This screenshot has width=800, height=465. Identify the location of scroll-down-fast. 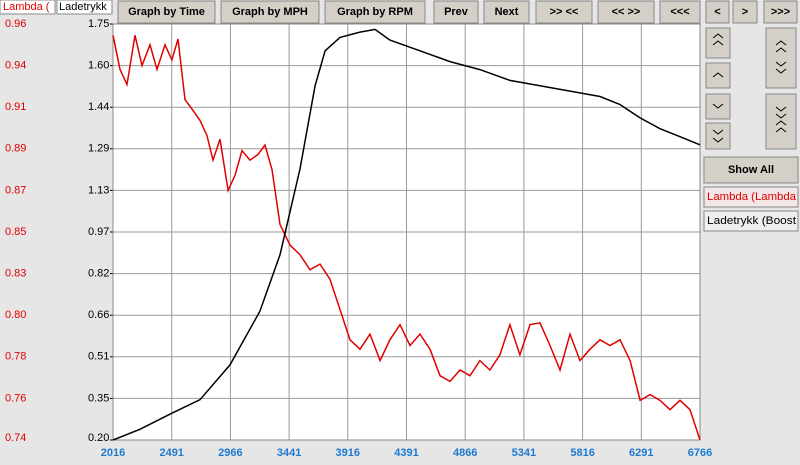
(718, 136).